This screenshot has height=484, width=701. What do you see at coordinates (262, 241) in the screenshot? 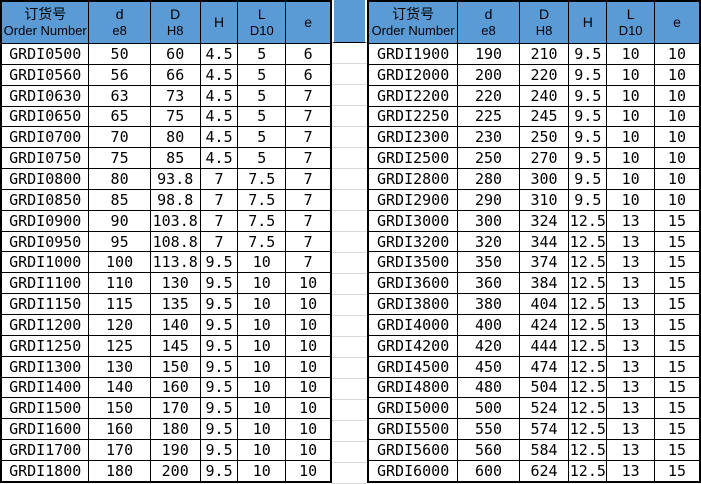
I see `value-cell: 7.5` at bounding box center [262, 241].